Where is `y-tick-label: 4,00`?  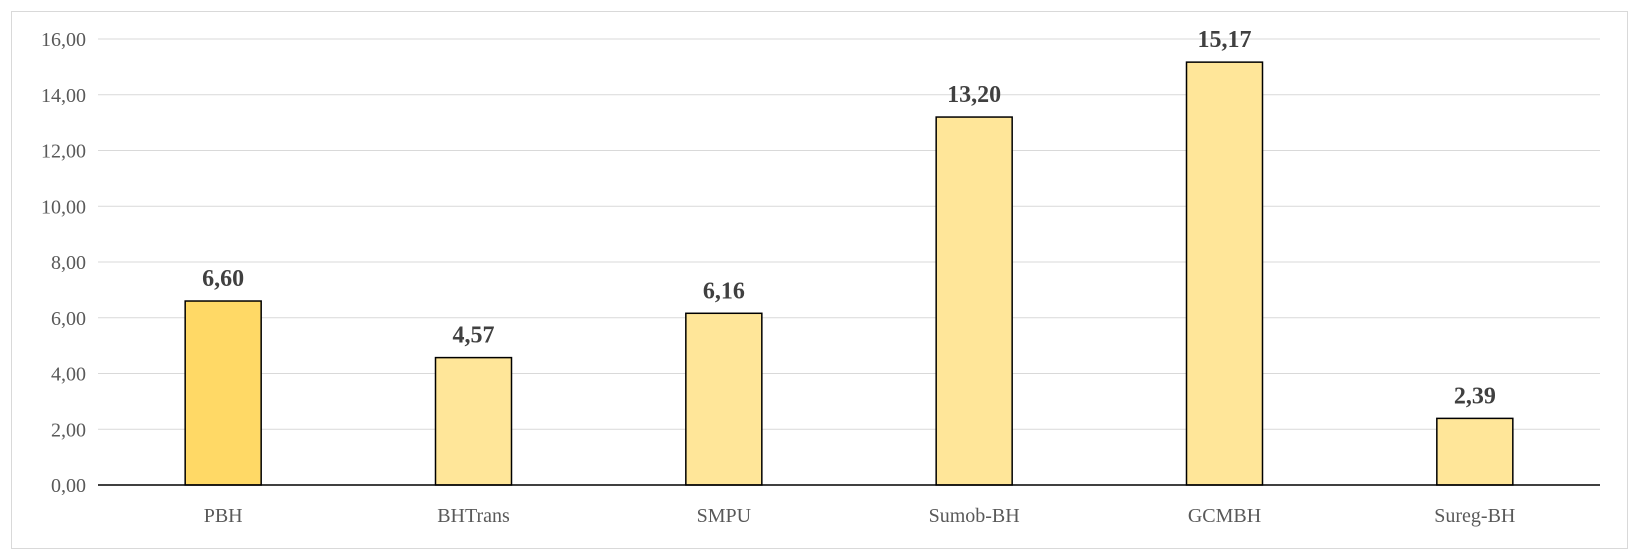 y-tick-label: 4,00 is located at coordinates (68, 375).